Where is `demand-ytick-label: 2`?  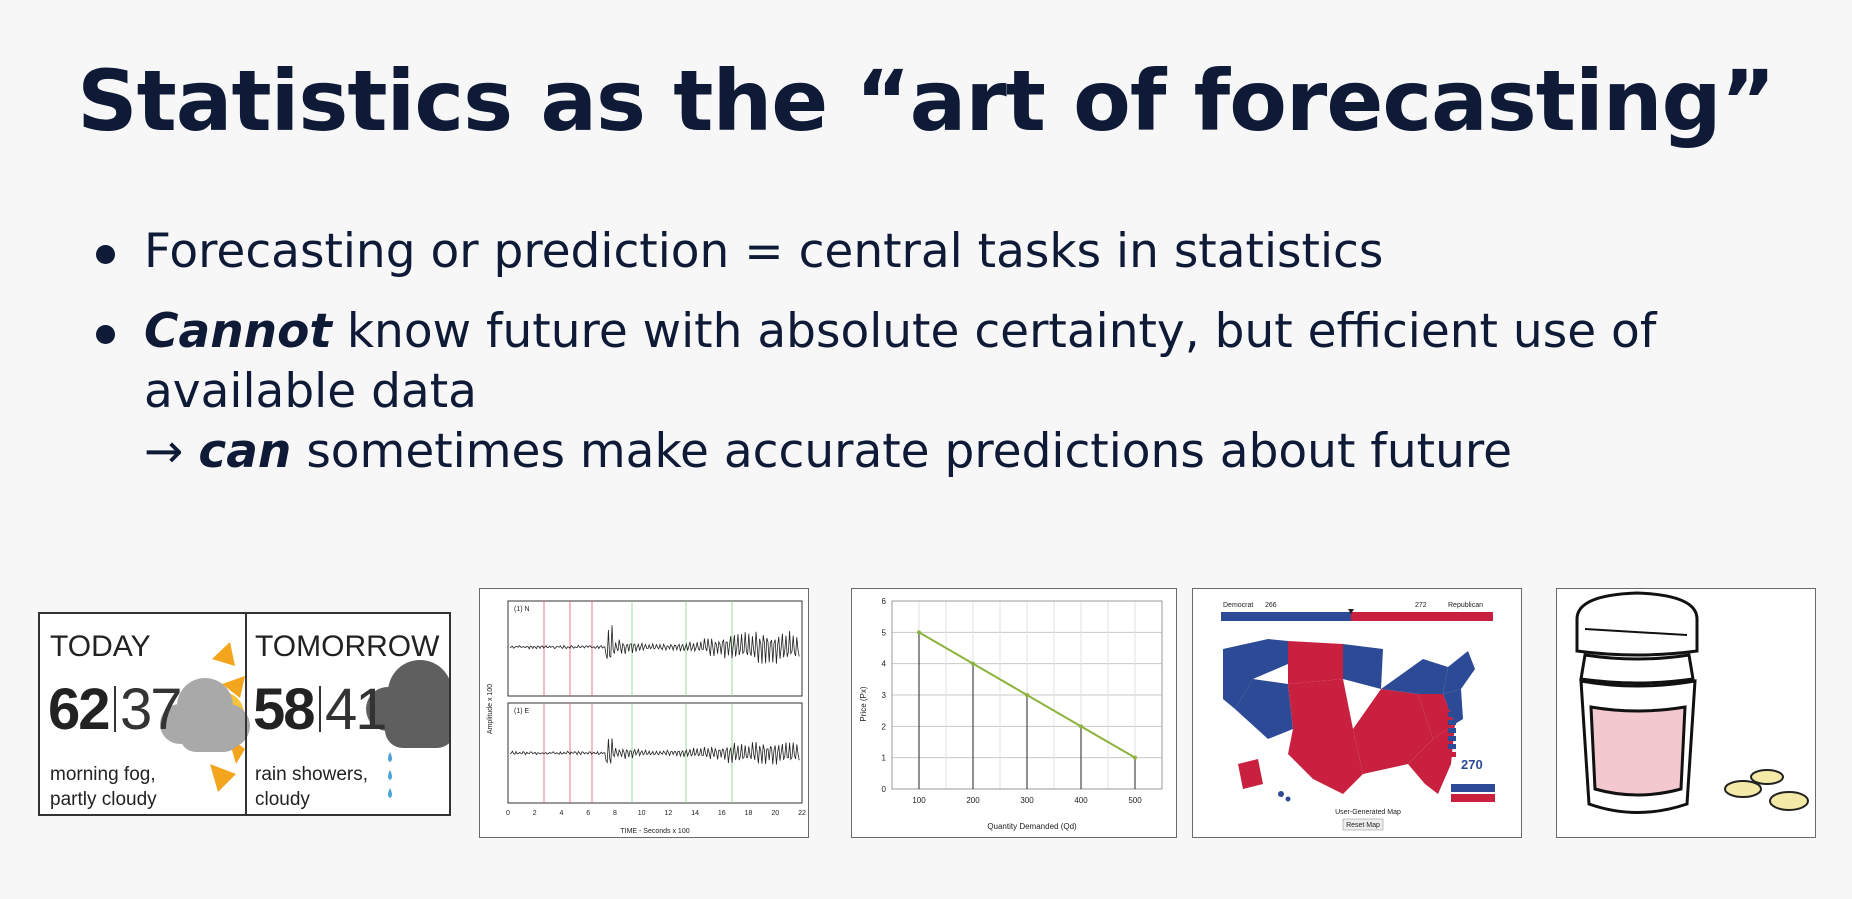
demand-ytick-label: 2 is located at coordinates (884, 726).